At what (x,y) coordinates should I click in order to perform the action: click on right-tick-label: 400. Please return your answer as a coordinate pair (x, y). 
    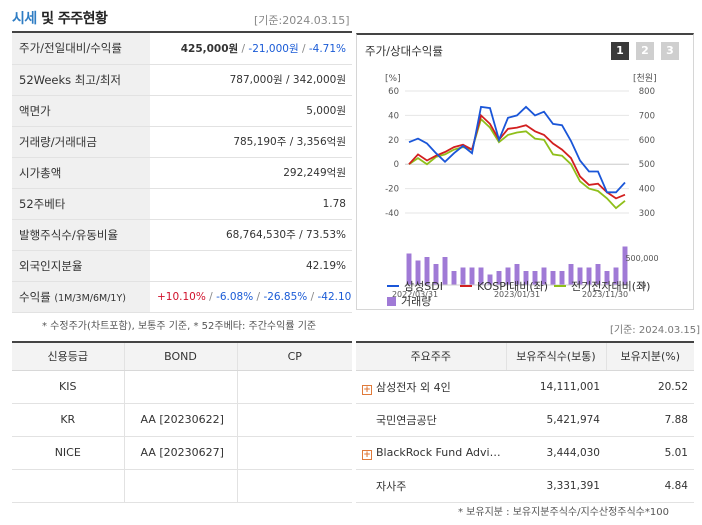
    Looking at the image, I should click on (647, 190).